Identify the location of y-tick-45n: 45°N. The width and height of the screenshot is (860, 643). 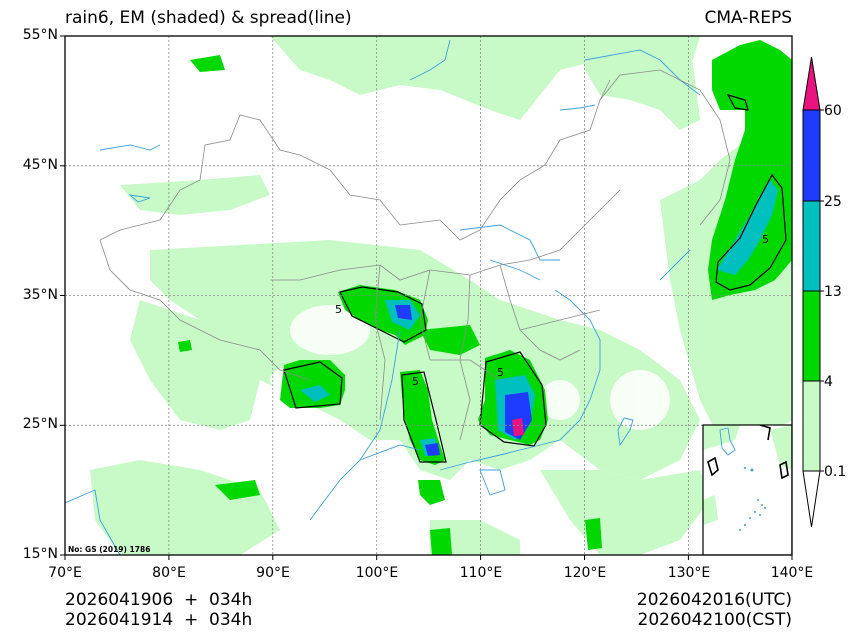
(40, 165).